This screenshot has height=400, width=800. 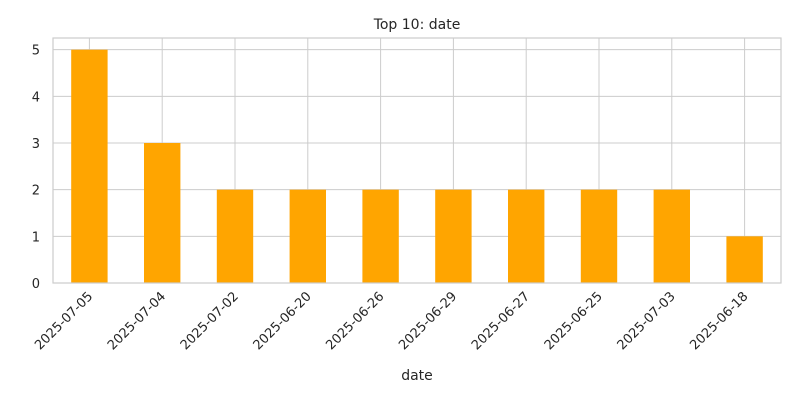 I want to click on y-tick-labels: 0 1 2 3 4 5, so click(x=36, y=168).